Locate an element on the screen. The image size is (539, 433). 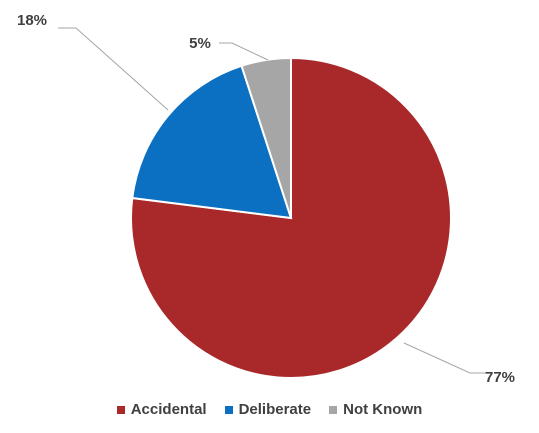
legend-swatch-accidental is located at coordinates (120, 409).